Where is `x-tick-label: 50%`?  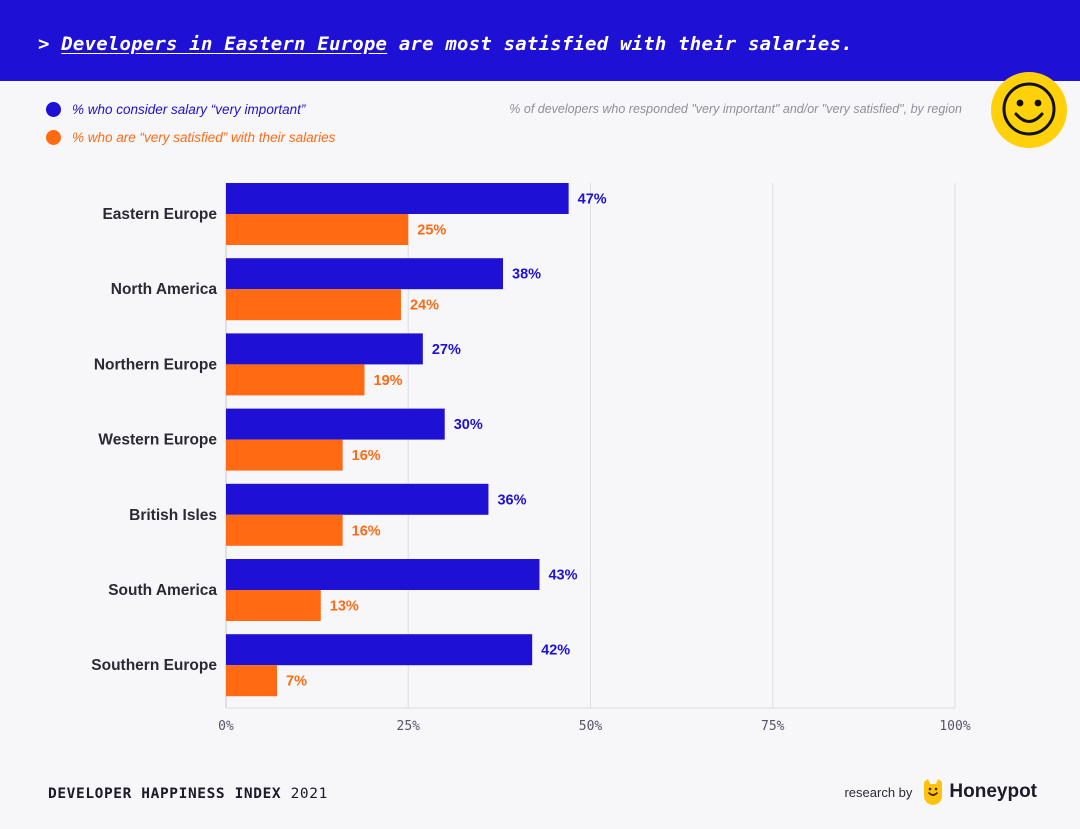 x-tick-label: 50% is located at coordinates (591, 726).